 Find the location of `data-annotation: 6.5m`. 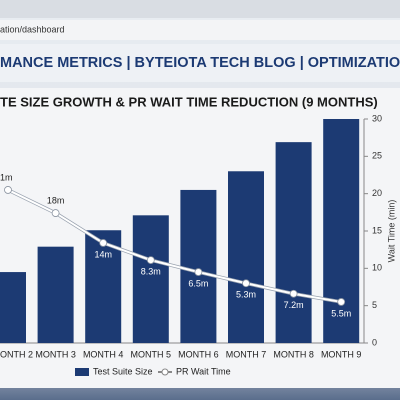

data-annotation: 6.5m is located at coordinates (198, 283).